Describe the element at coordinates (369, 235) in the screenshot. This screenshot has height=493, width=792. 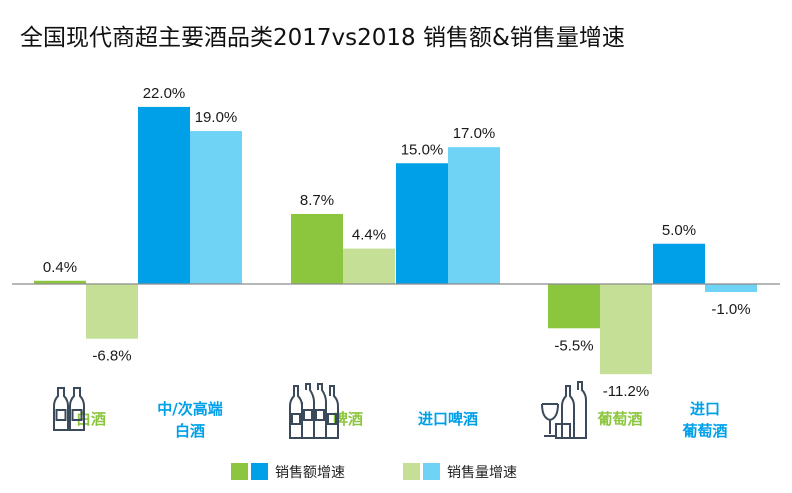
I see `value-label: 4.4%` at that location.